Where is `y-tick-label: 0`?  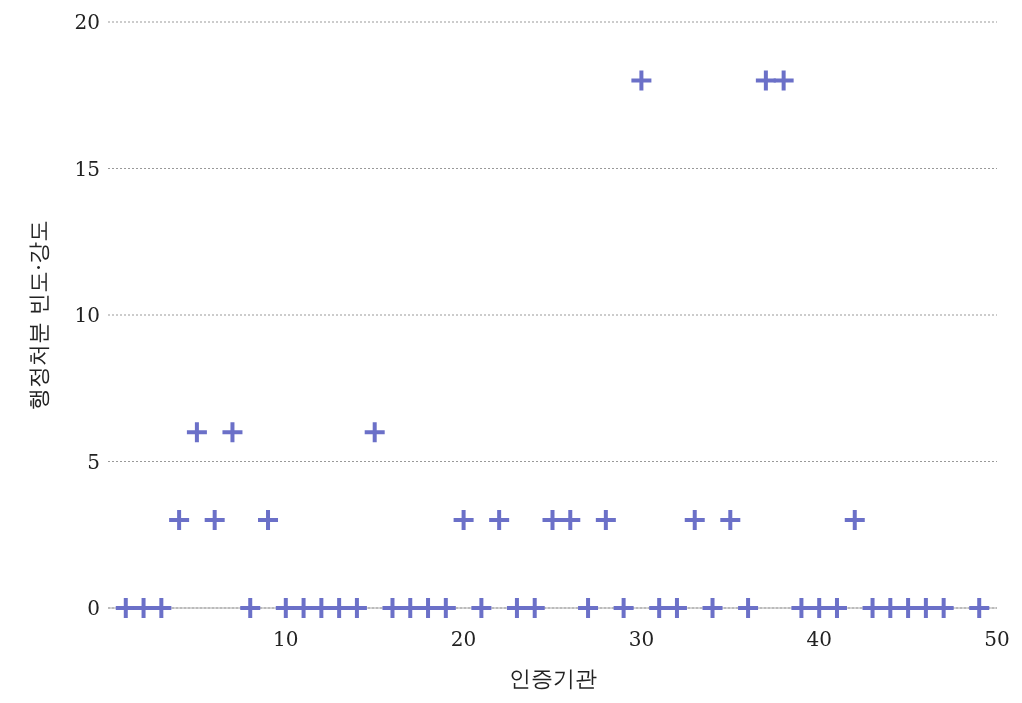 y-tick-label: 0 is located at coordinates (93, 608).